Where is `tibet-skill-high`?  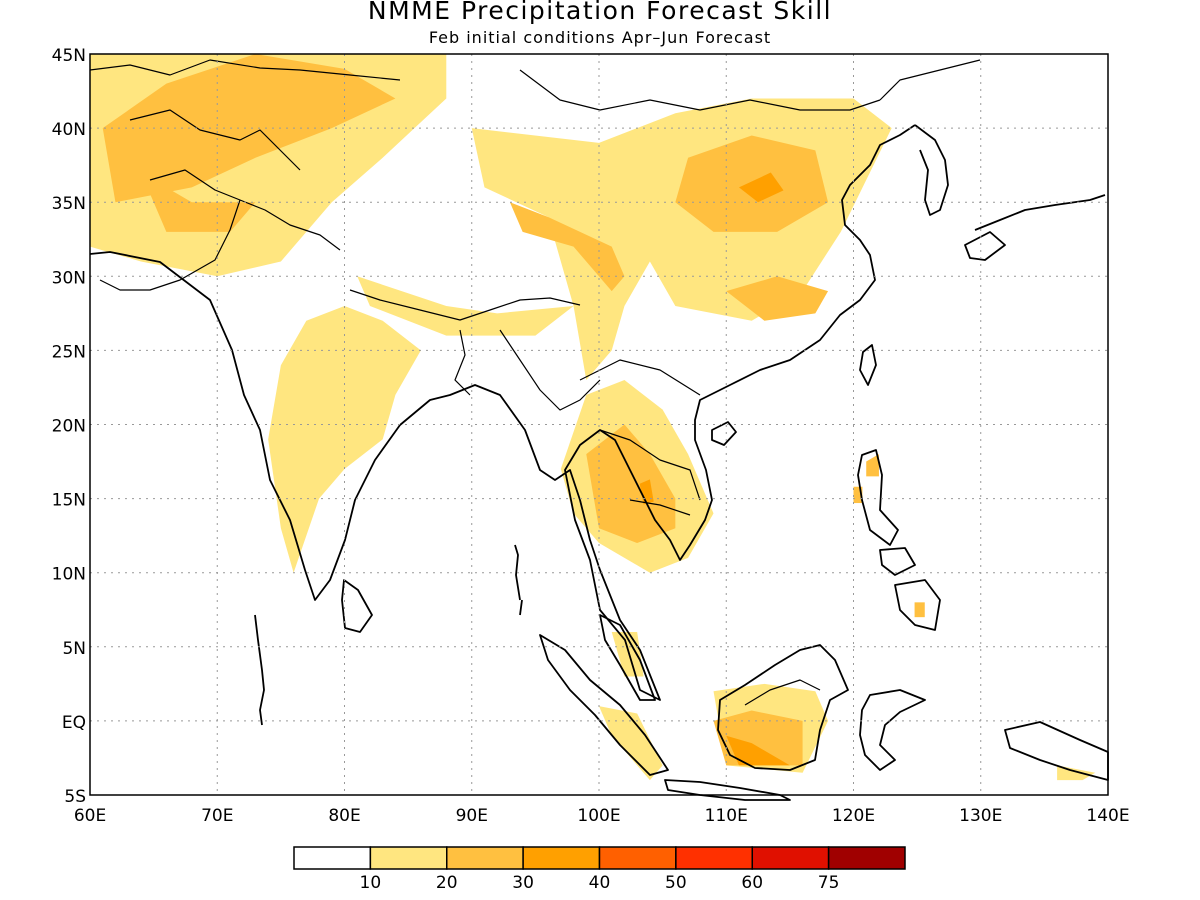 tibet-skill-high is located at coordinates (567, 247).